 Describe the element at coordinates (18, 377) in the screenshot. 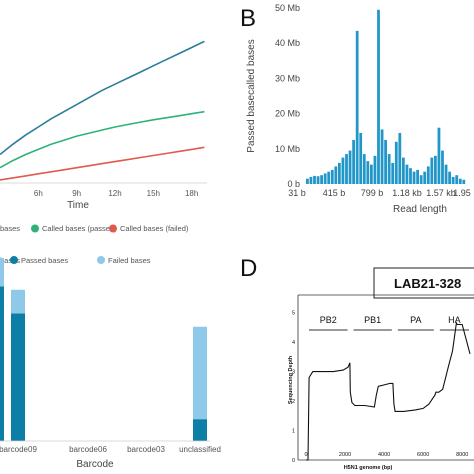

I see `bar-passed-barcode09` at that location.